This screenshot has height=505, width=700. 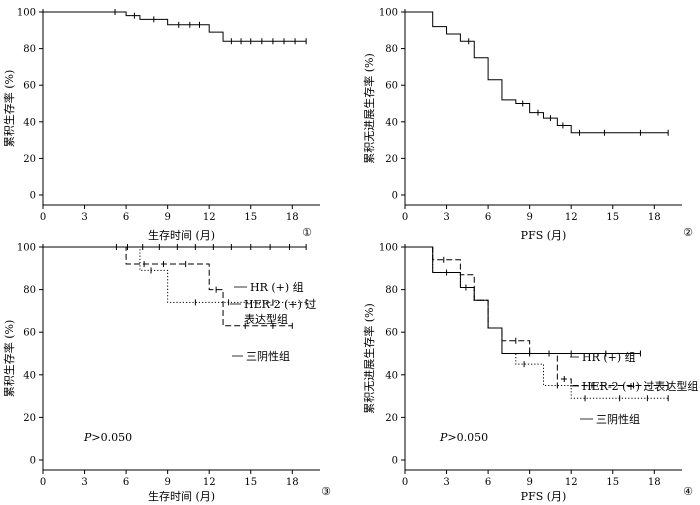 I want to click on panel-number: ①, so click(x=307, y=232).